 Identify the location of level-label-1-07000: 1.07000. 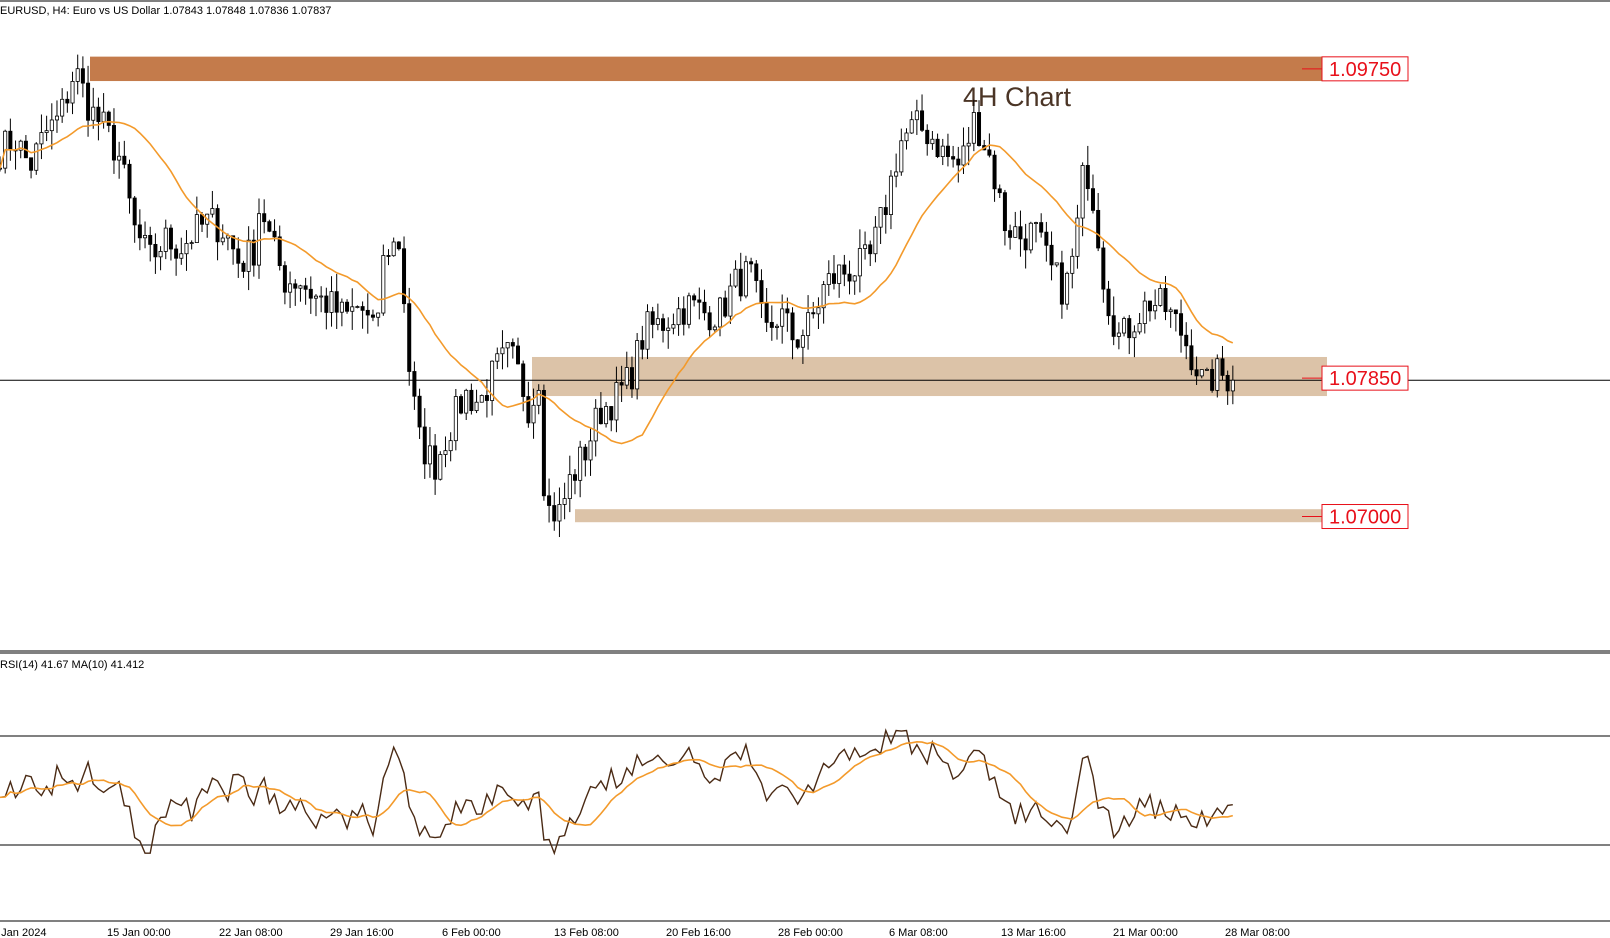
(1365, 518).